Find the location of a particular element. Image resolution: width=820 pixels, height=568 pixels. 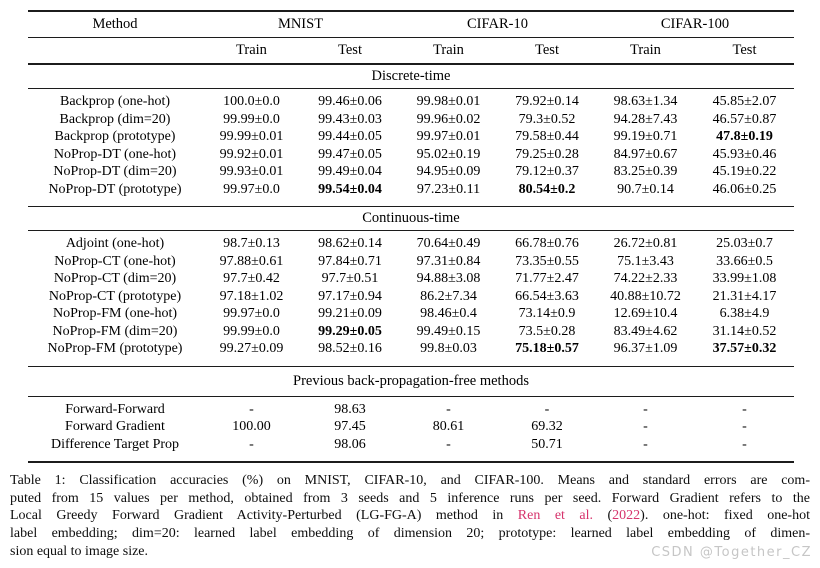

value-cell: 70.64±0.49 is located at coordinates (448, 243).